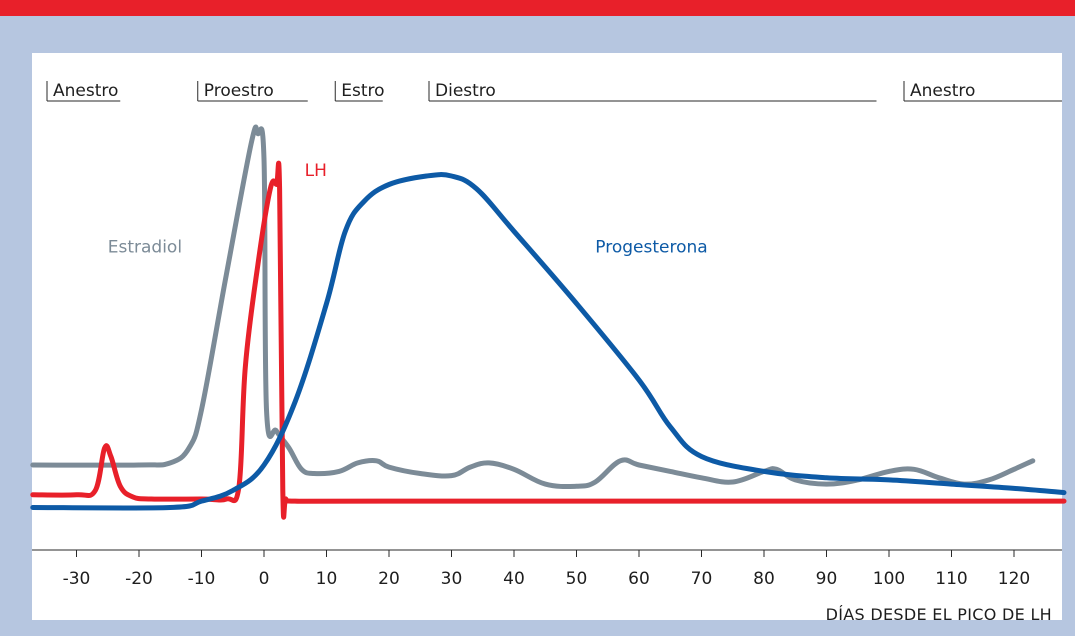 The image size is (1075, 636). Describe the element at coordinates (1014, 579) in the screenshot. I see `x-tick-label: 120` at that location.